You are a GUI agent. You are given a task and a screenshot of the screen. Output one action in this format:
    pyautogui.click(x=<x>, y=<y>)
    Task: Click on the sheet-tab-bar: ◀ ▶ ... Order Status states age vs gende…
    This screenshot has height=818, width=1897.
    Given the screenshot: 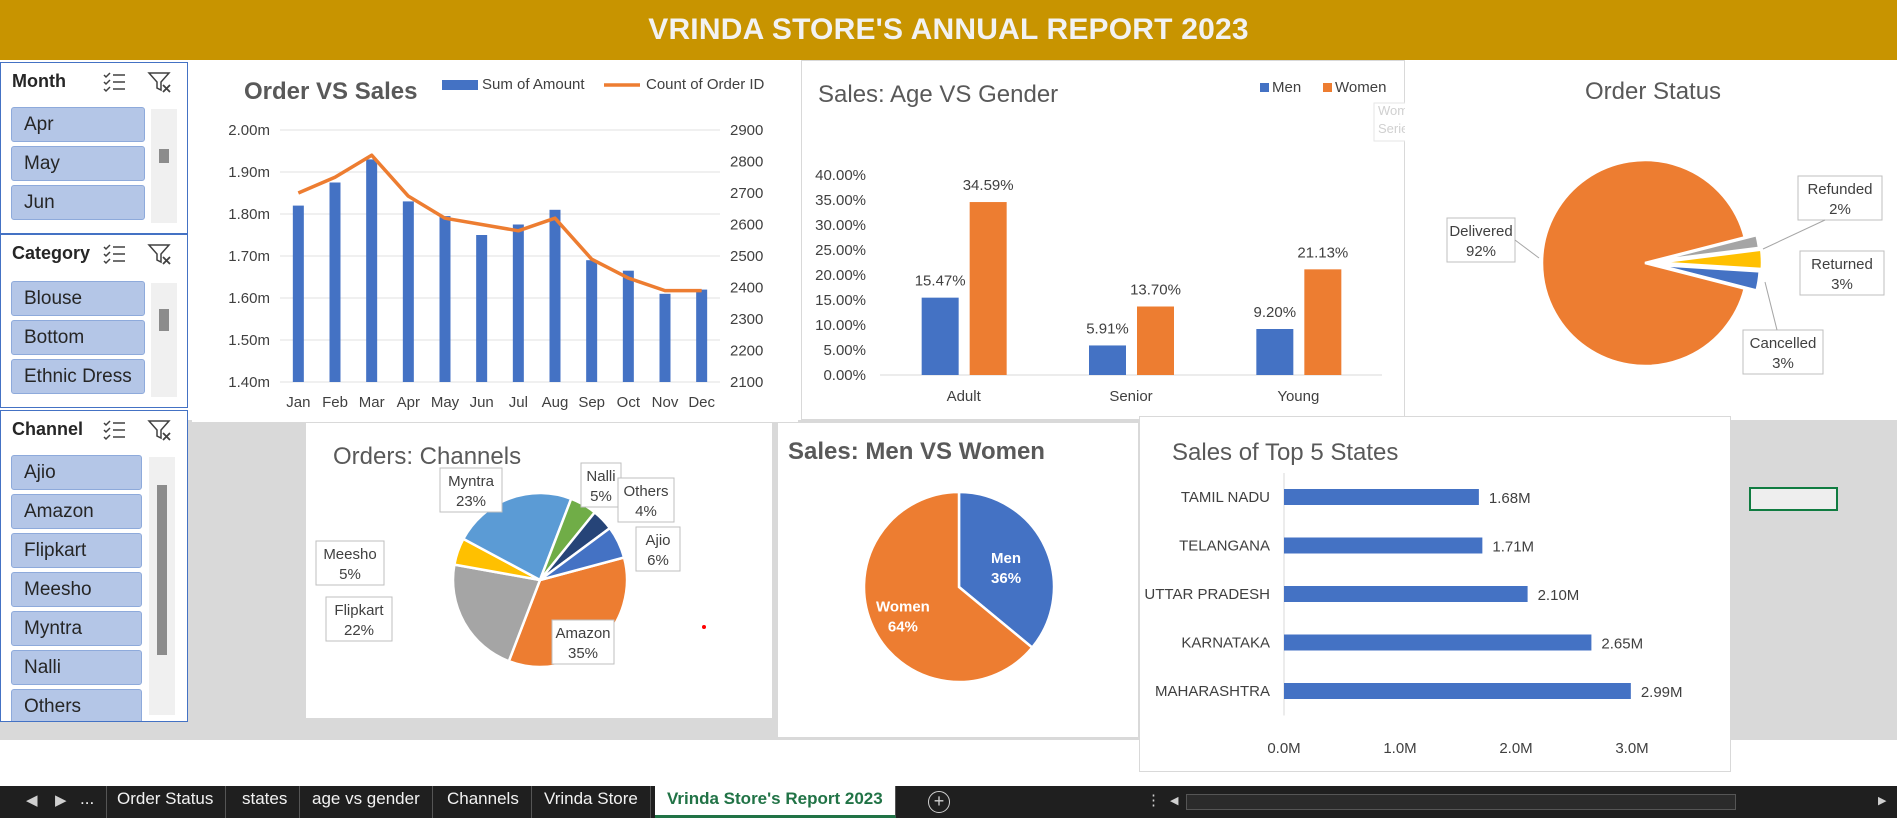 What is the action you would take?
    pyautogui.click(x=948, y=802)
    